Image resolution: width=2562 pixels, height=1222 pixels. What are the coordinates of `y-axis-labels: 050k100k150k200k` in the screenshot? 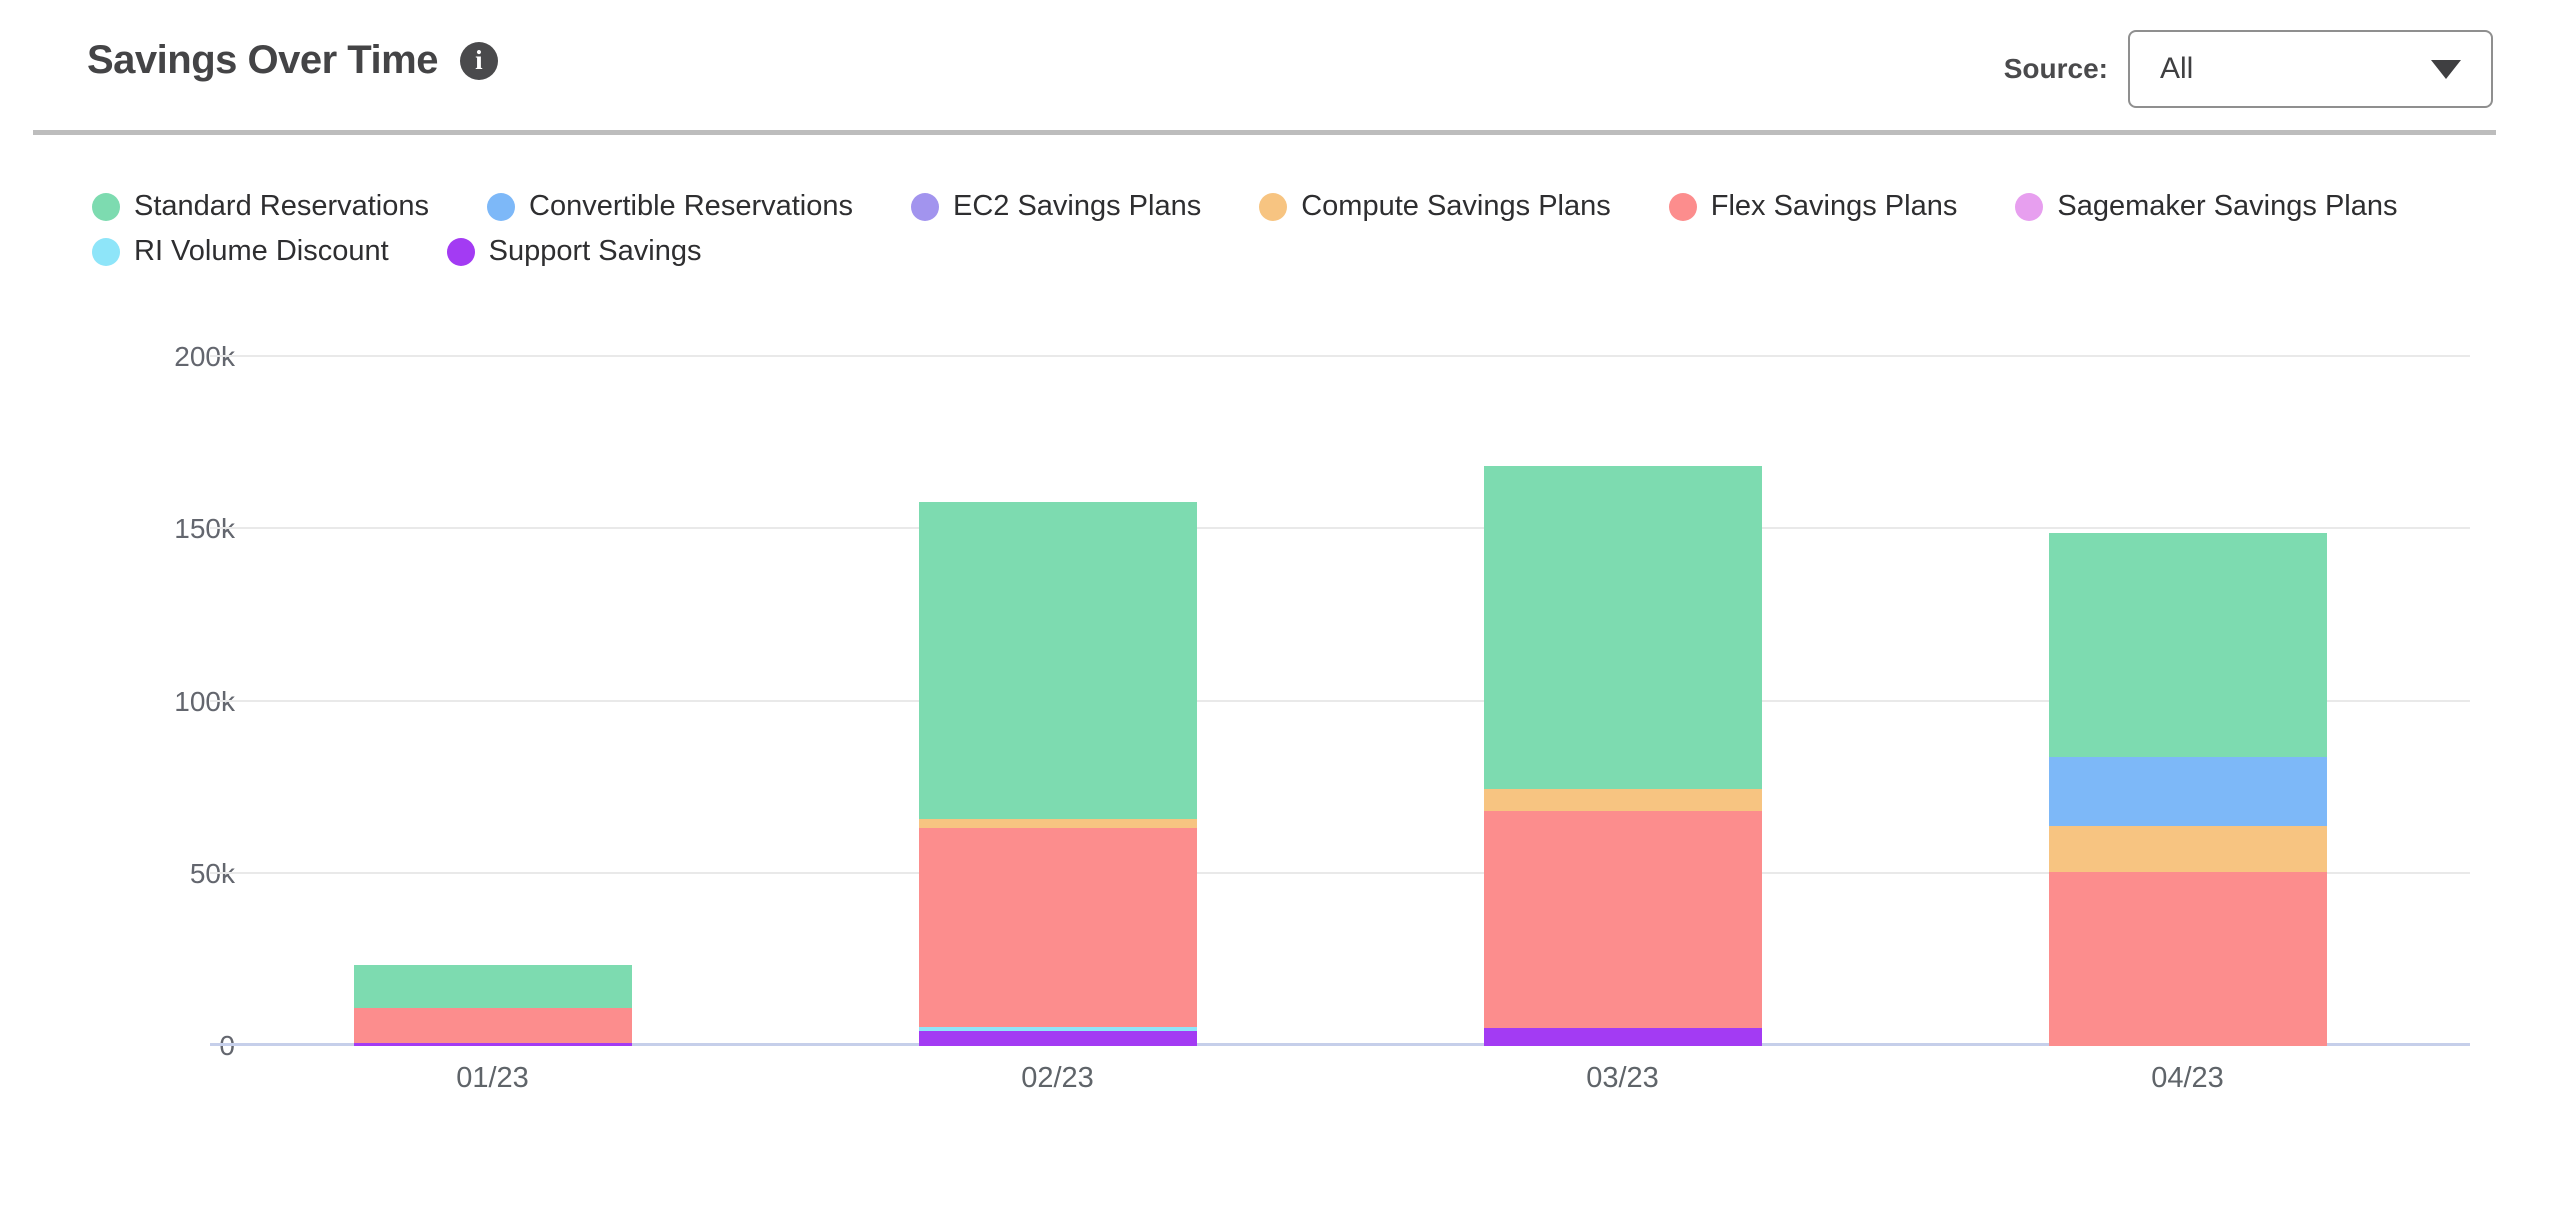 It's located at (135, 701).